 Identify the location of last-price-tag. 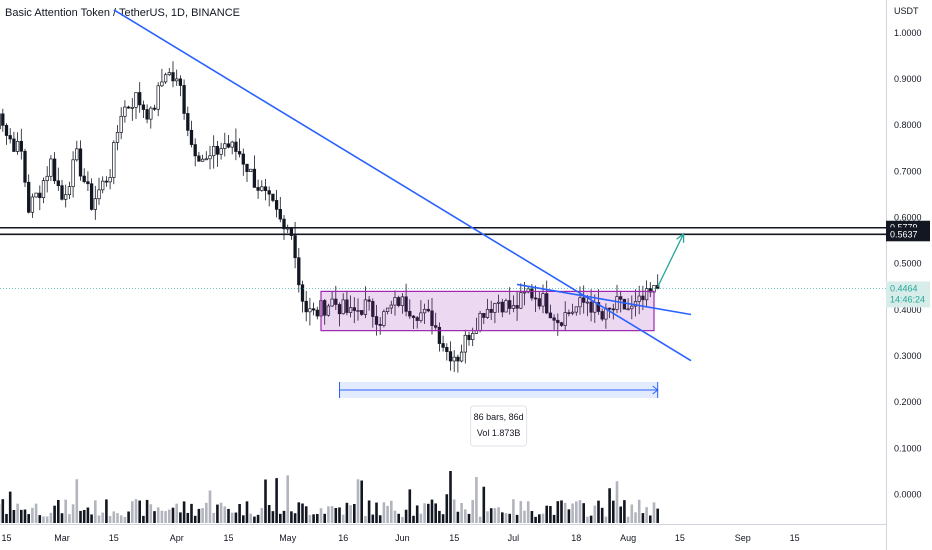
(908, 294).